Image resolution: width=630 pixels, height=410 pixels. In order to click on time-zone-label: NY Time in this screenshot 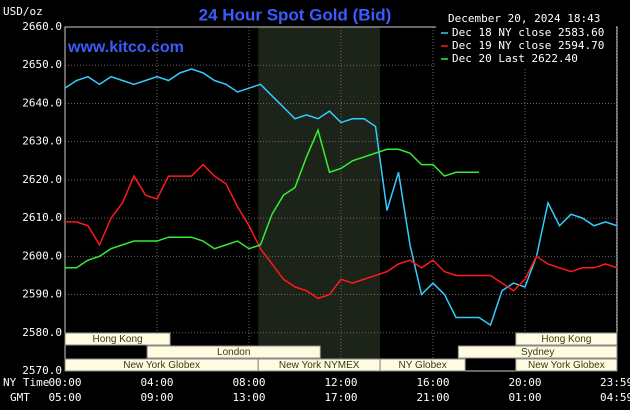, I will do `click(26, 382)`.